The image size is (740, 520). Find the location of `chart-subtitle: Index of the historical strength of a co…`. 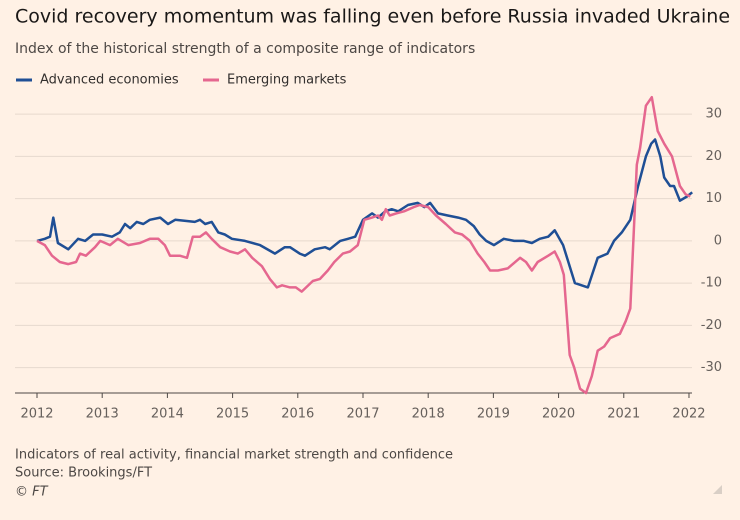

chart-subtitle: Index of the historical strength of a co… is located at coordinates (245, 49).